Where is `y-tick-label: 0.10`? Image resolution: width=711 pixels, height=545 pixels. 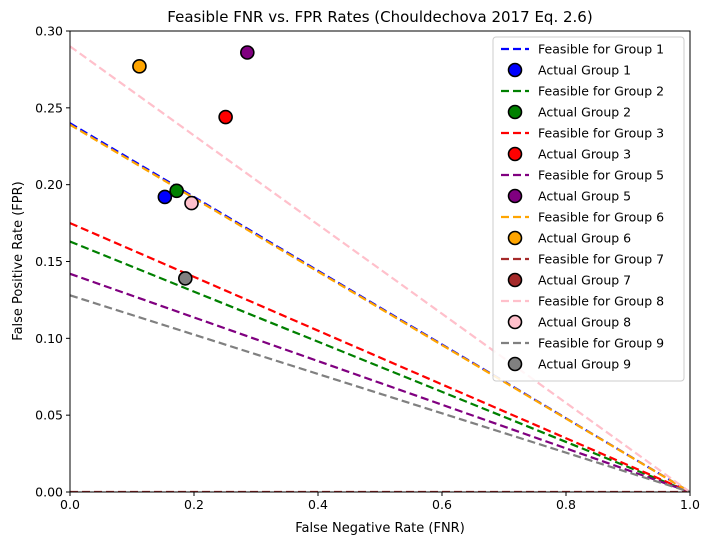 y-tick-label: 0.10 is located at coordinates (49, 338).